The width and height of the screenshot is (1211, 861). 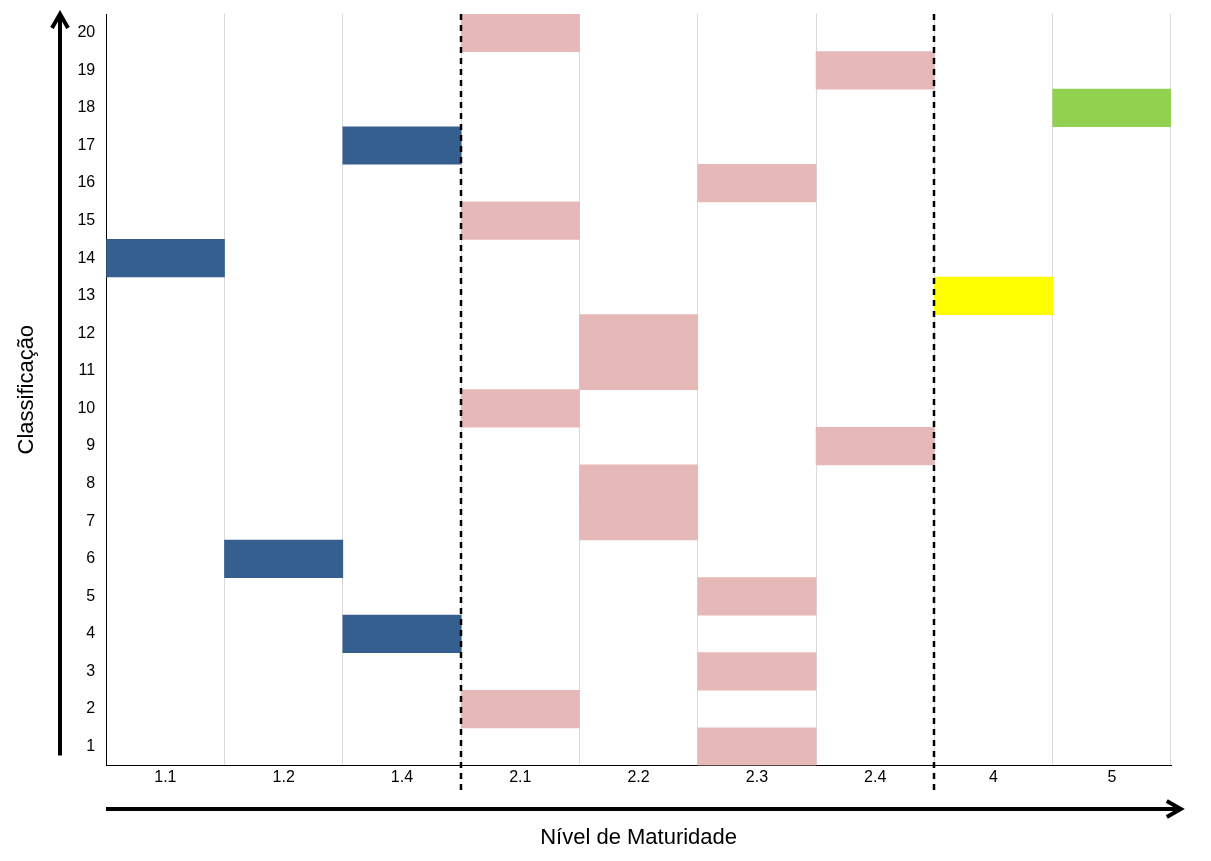 I want to click on x-tick-label: 2.2, so click(x=638, y=777).